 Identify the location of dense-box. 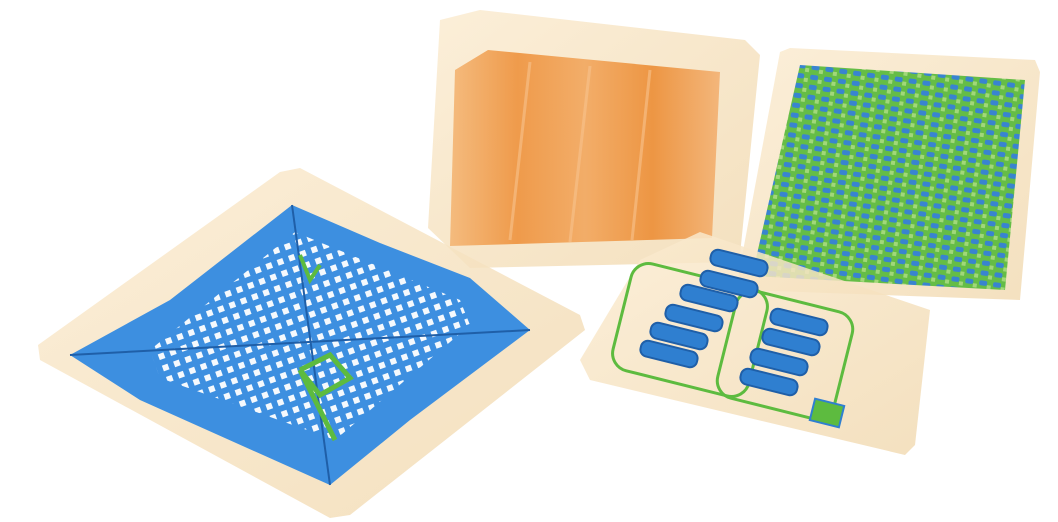
(889, 174).